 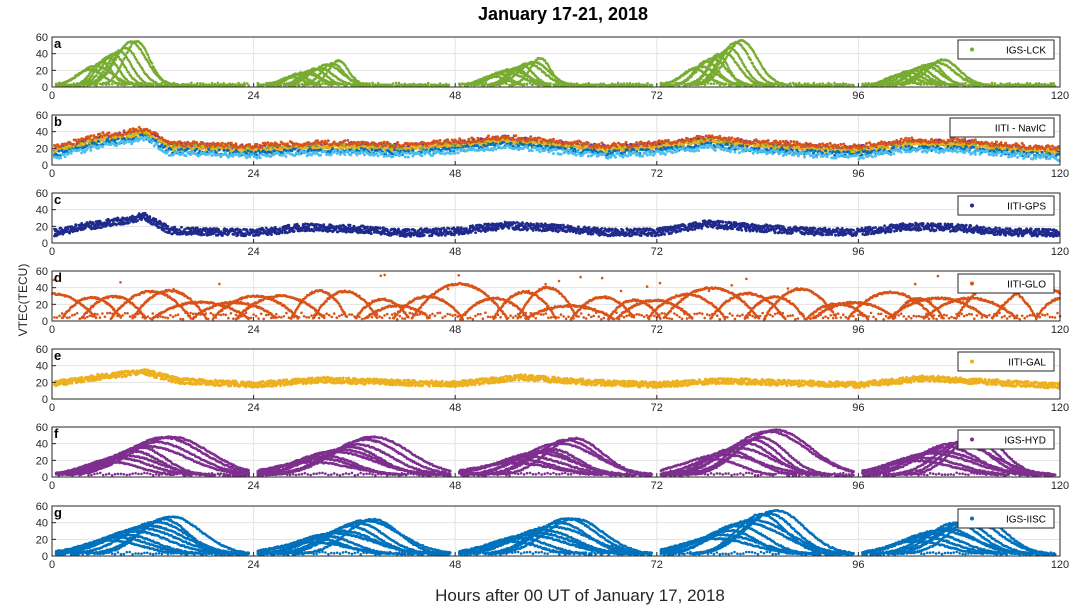 What do you see at coordinates (253, 96) in the screenshot?
I see `x-tick-label: 24` at bounding box center [253, 96].